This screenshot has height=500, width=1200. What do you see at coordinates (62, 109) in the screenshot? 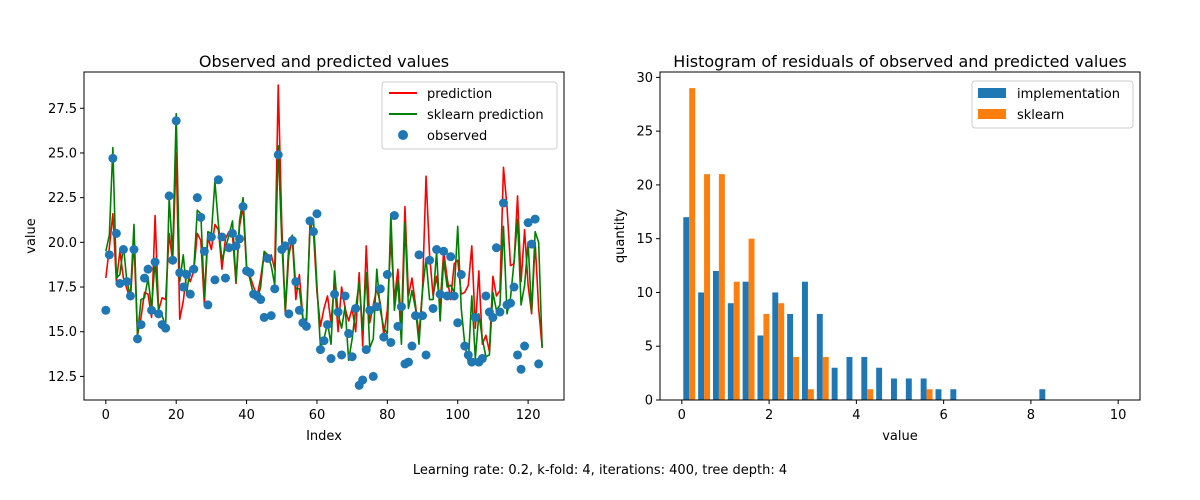
I see `c0-ytick-label: 27.5` at bounding box center [62, 109].